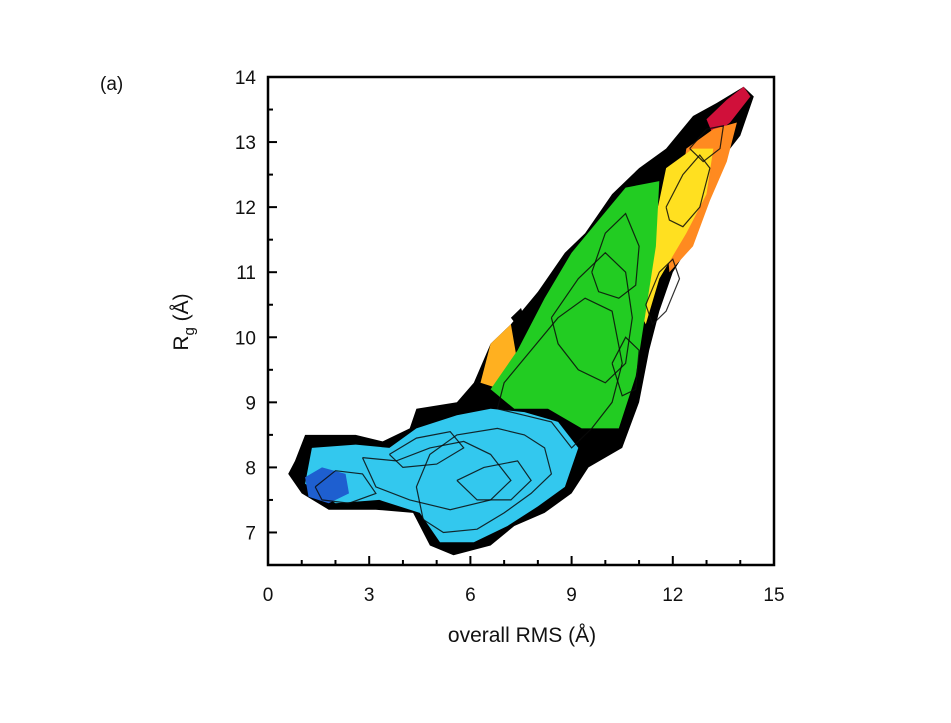  What do you see at coordinates (245, 143) in the screenshot?
I see `y-tick-label: 13` at bounding box center [245, 143].